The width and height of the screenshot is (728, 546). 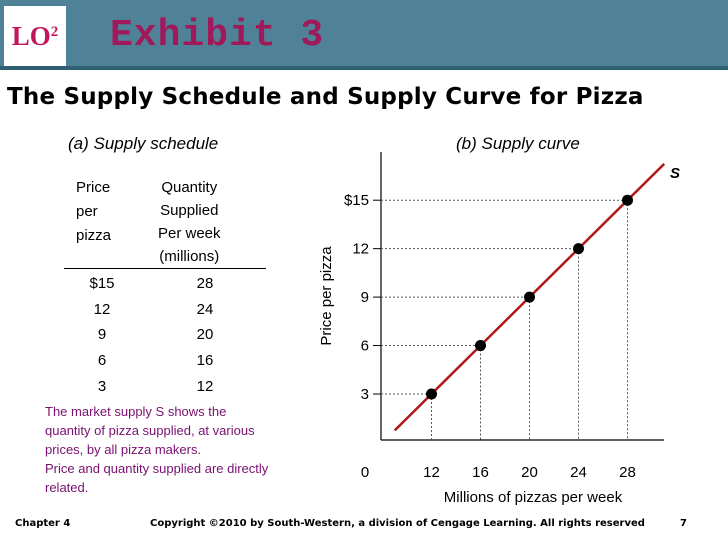 What do you see at coordinates (54, 31) in the screenshot?
I see `lo-superscript: 2` at bounding box center [54, 31].